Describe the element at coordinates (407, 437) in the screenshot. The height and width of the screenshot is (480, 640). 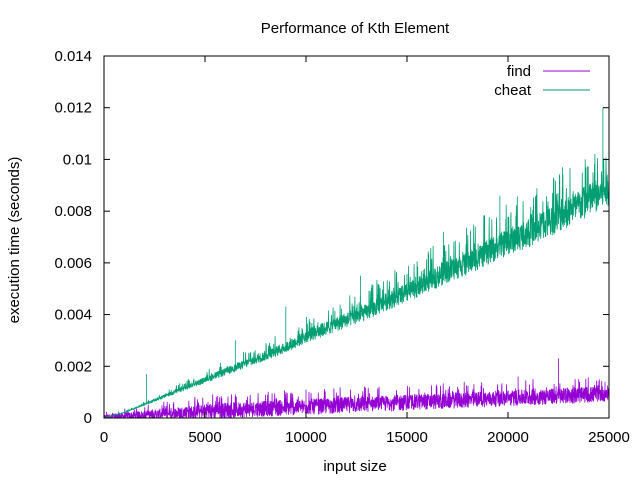
I see `x-tick-label: 15000` at that location.